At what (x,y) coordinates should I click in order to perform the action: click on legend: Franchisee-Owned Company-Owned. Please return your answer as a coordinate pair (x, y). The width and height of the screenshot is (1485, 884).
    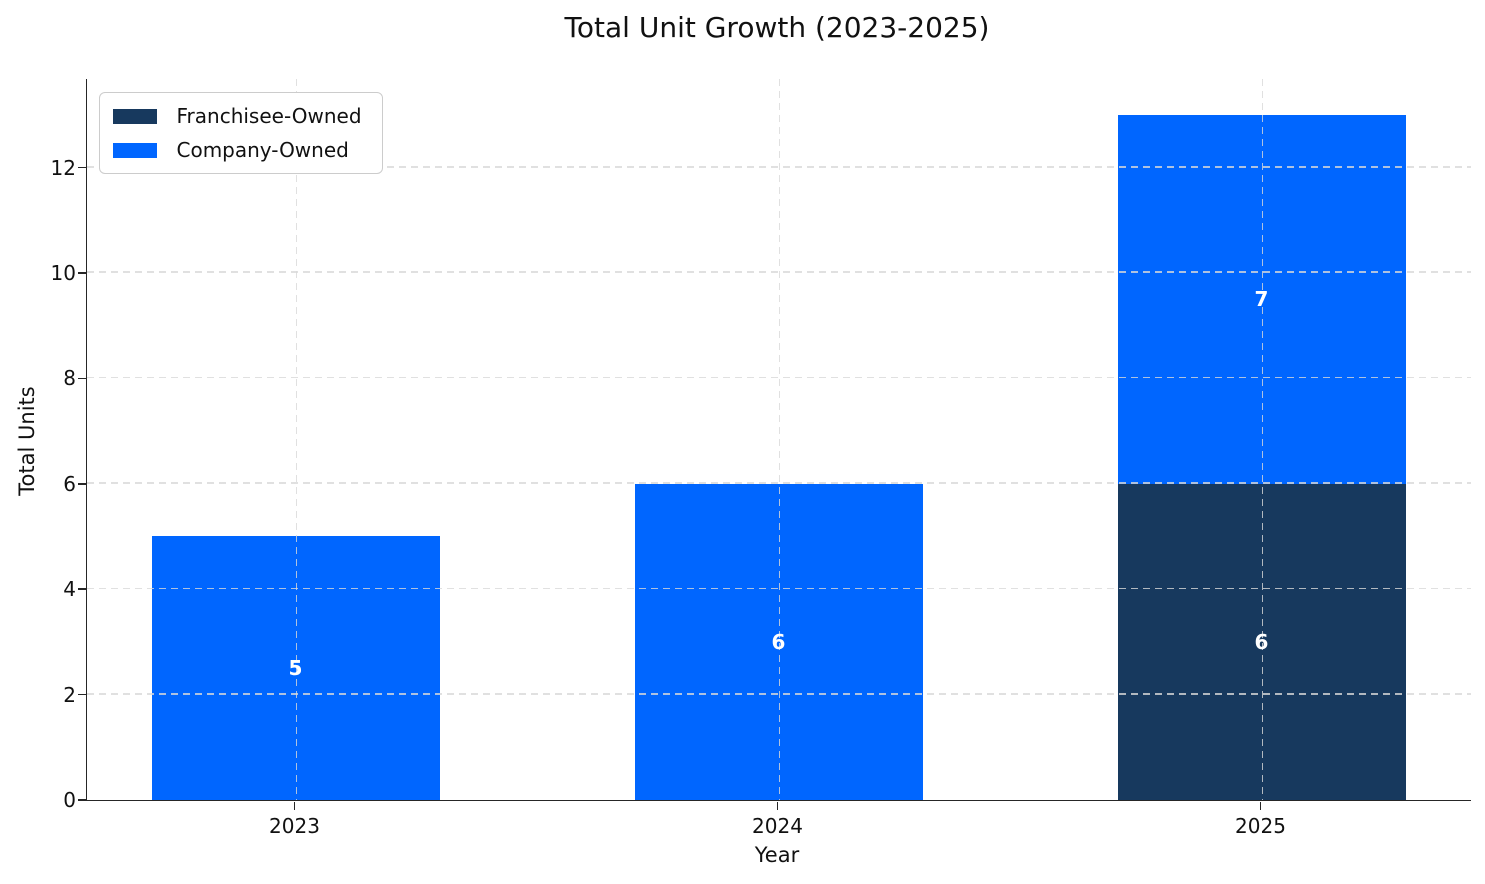
    Looking at the image, I should click on (240, 133).